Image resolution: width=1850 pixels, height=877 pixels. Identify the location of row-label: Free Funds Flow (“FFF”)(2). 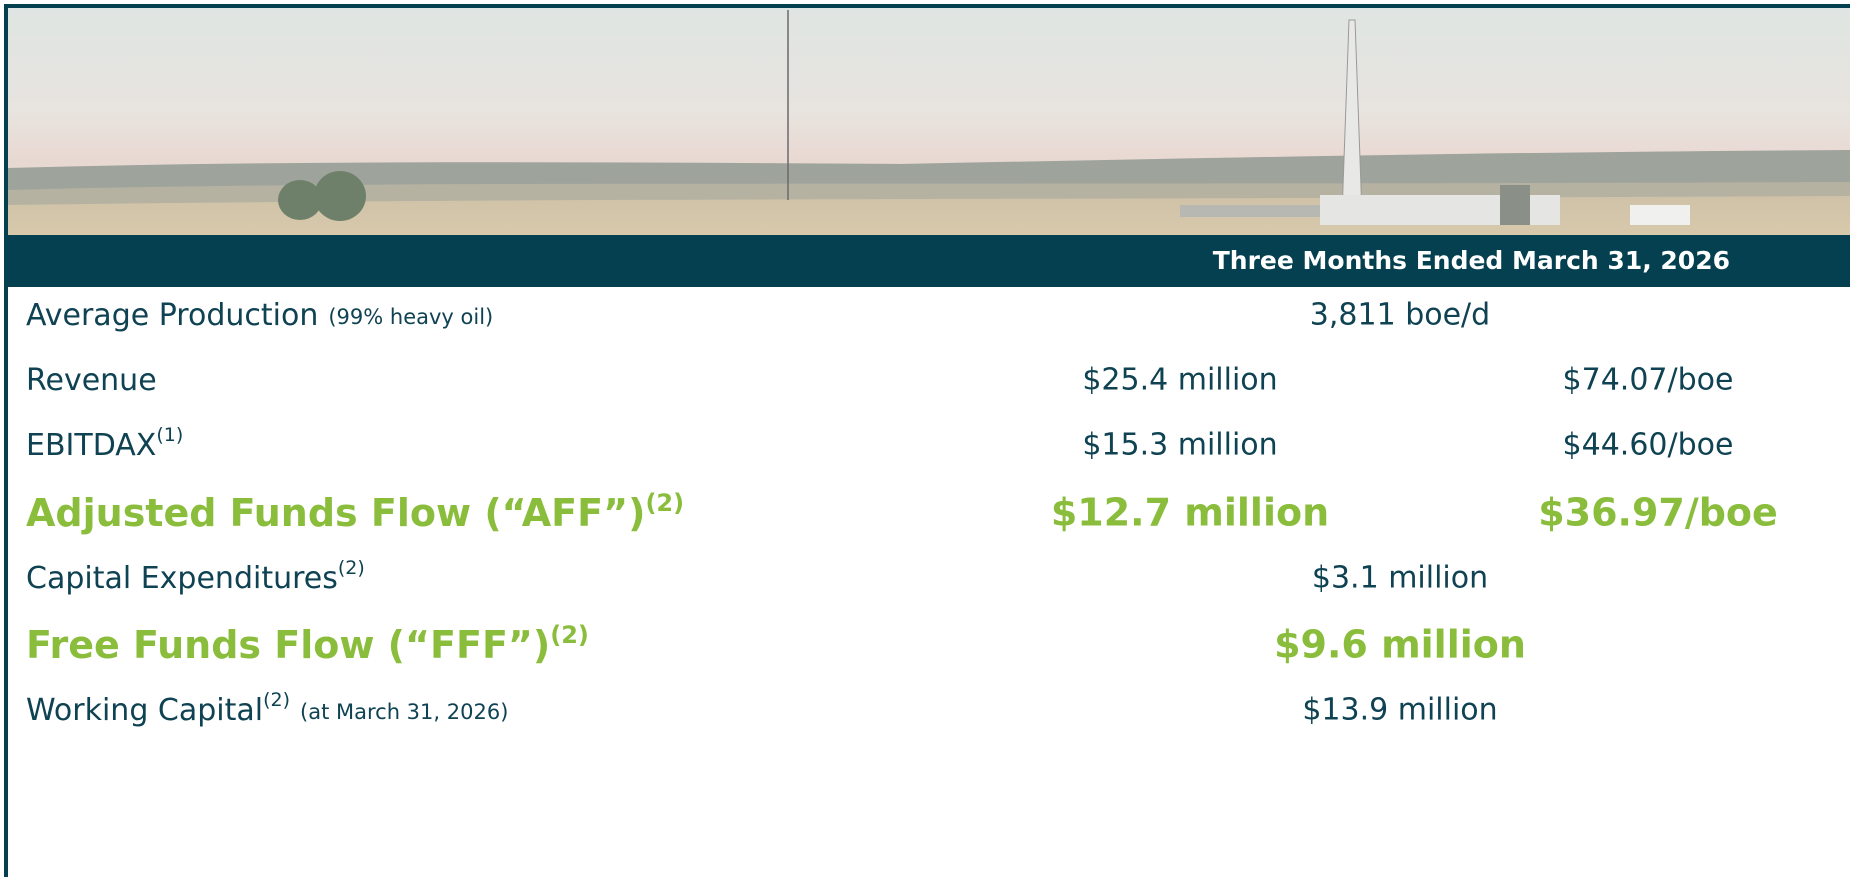
(307, 644).